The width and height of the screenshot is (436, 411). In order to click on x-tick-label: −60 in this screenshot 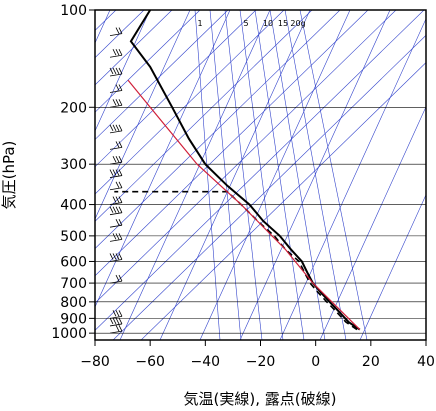, I will do `click(150, 362)`.